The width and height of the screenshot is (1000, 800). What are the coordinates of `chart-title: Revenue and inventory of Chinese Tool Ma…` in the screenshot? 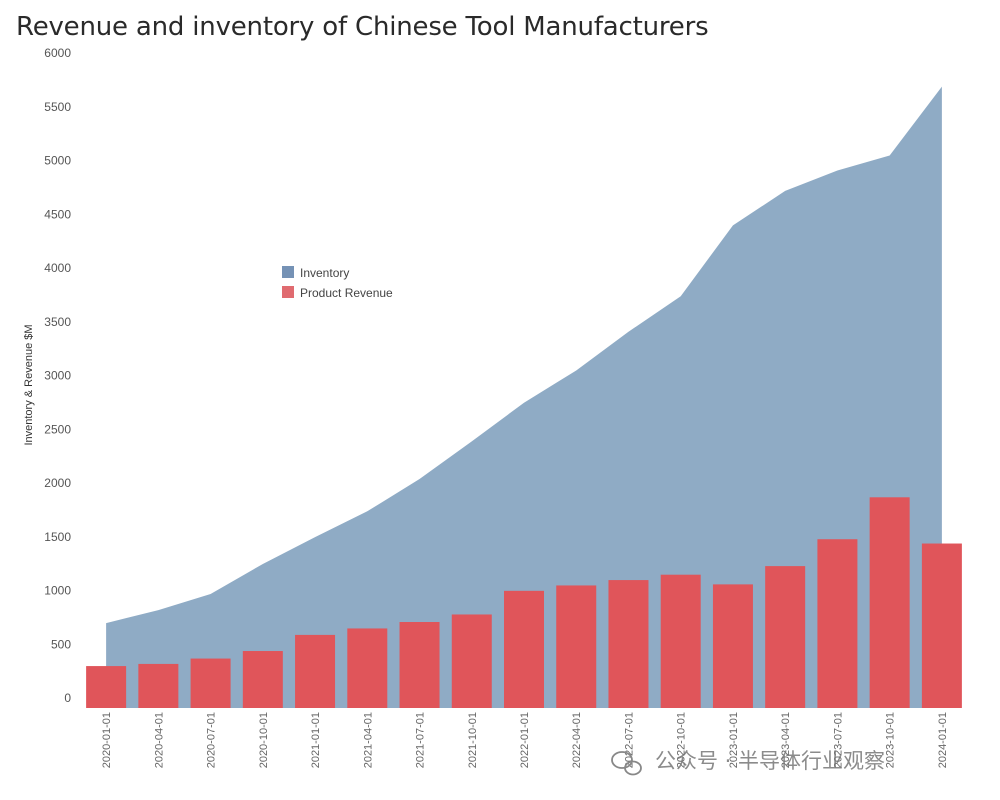 It's located at (362, 27).